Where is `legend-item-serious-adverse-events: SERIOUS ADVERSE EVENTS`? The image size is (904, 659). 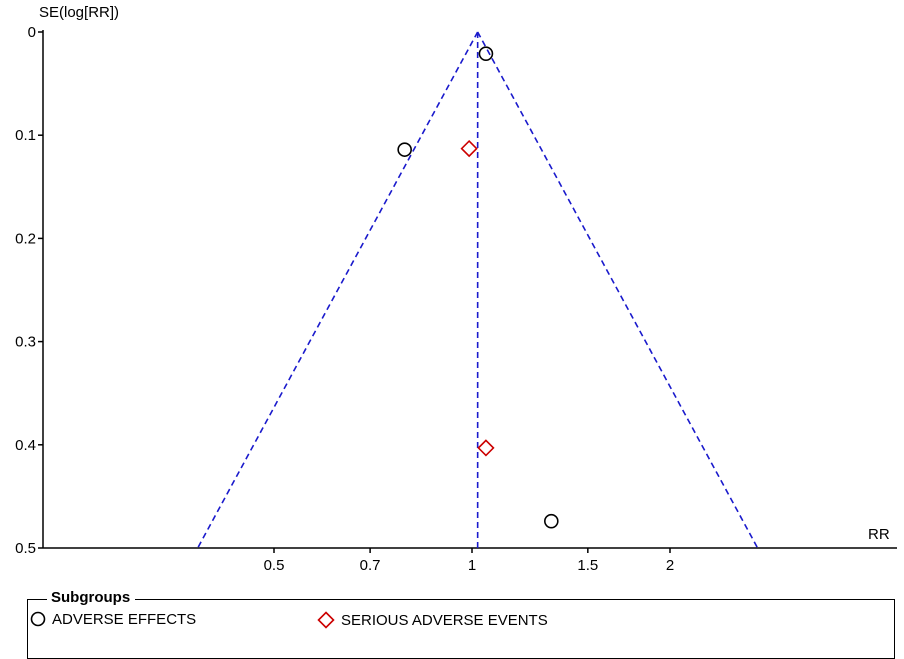
legend-item-serious-adverse-events: SERIOUS ADVERSE EVENTS is located at coordinates (432, 620).